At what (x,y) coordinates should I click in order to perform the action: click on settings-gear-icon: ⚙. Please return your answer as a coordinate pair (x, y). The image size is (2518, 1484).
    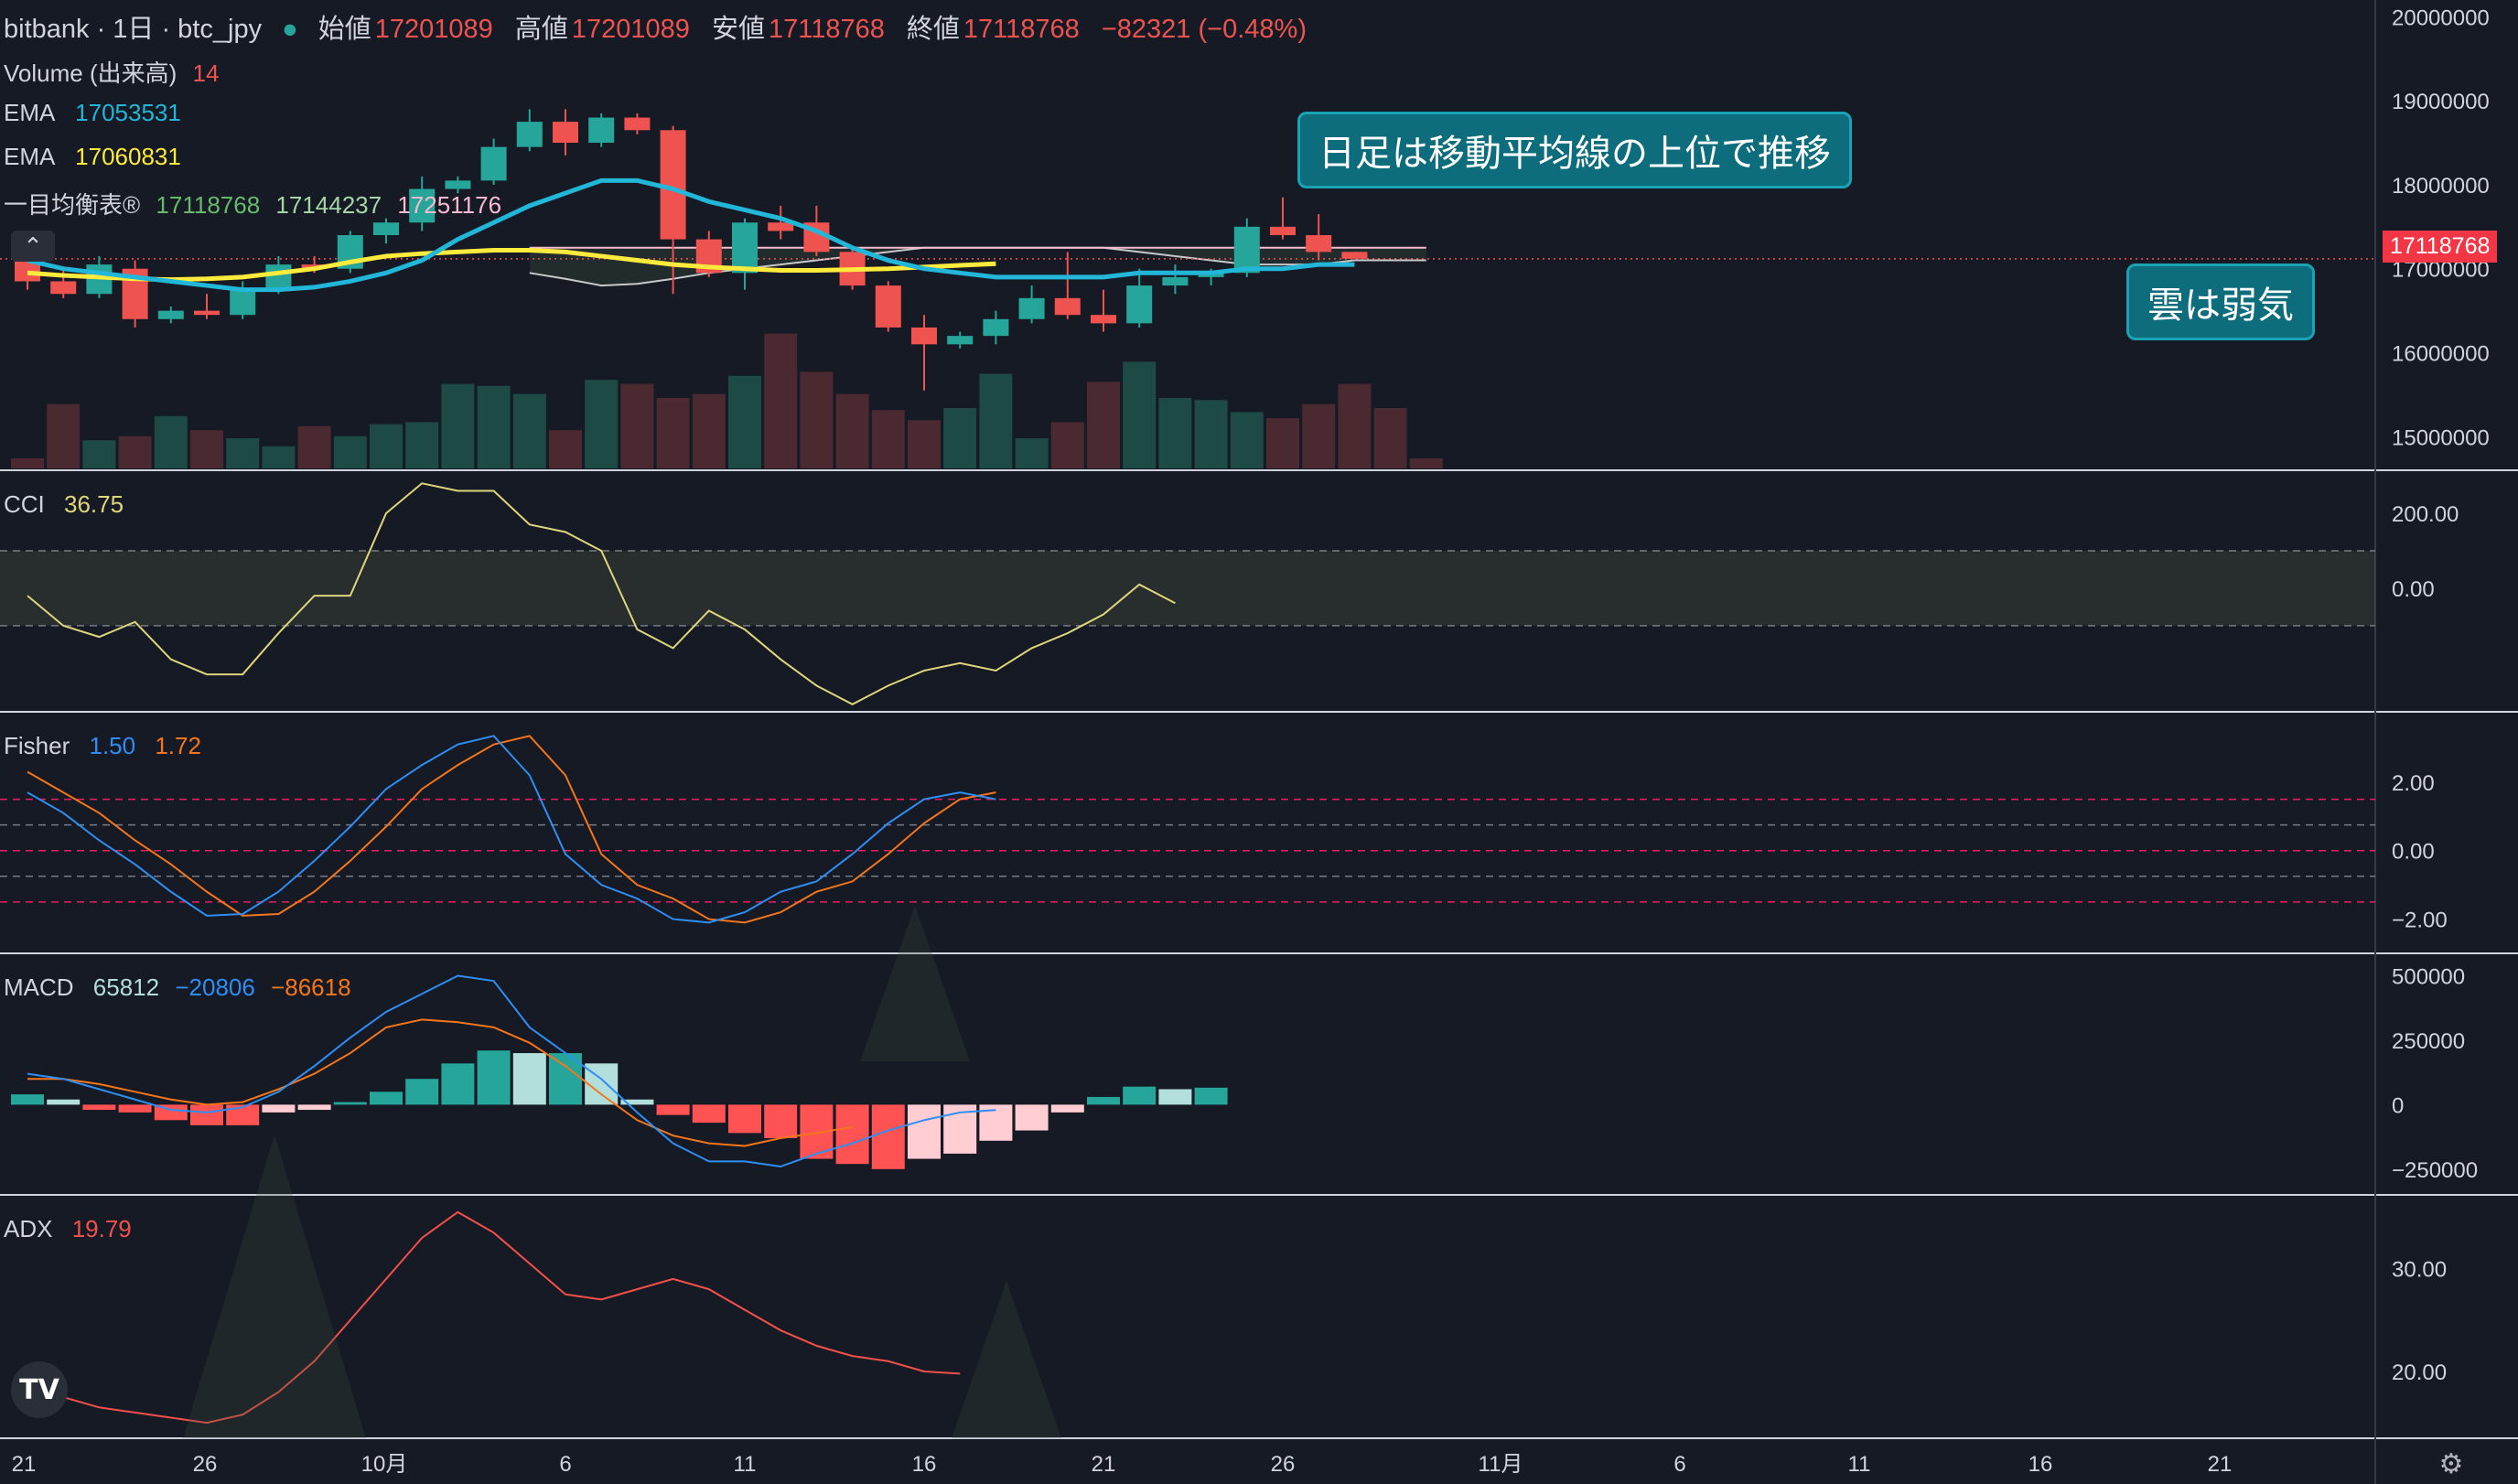
    Looking at the image, I should click on (2451, 1464).